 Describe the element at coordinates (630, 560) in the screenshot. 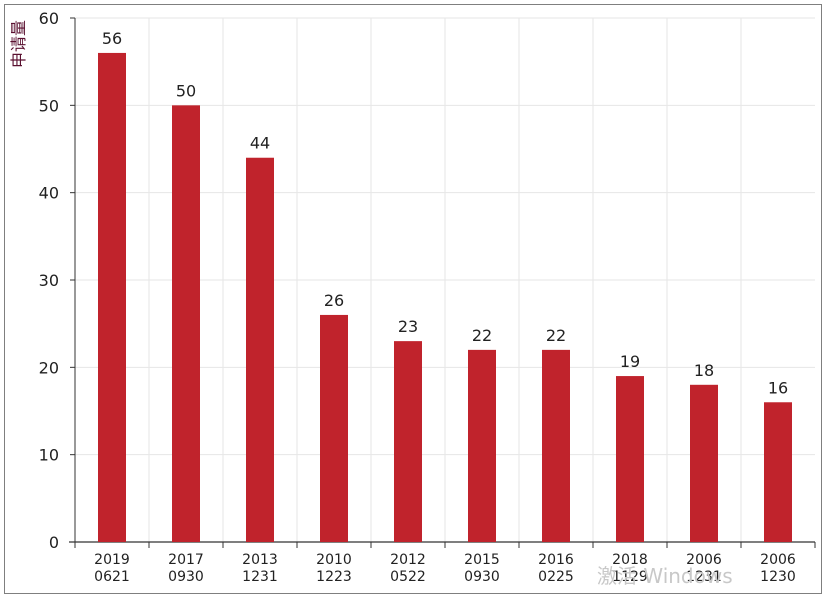

I see `x-tick-label-line: 2018` at that location.